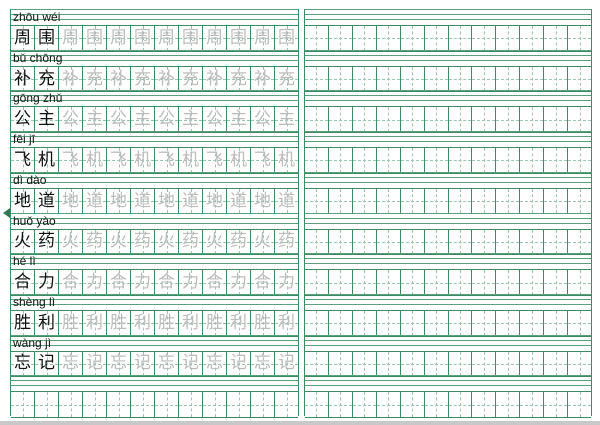  Describe the element at coordinates (71, 282) in the screenshot. I see `writing-box: 合` at that location.